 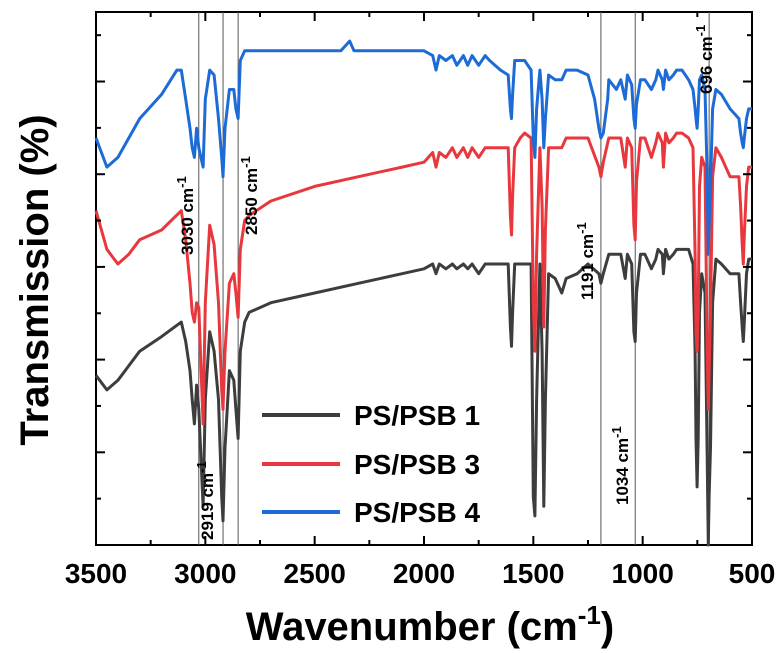 I want to click on x-tick-label: 3000, so click(x=205, y=573).